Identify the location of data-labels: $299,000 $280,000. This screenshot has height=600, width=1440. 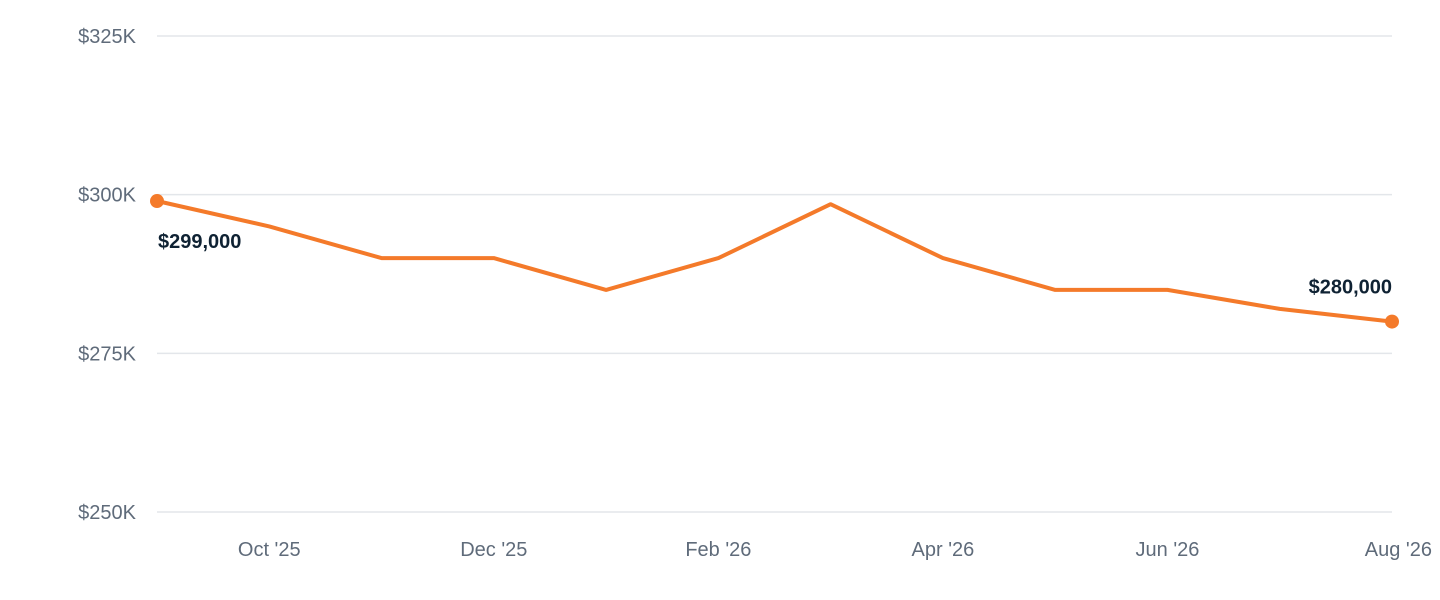
(775, 265).